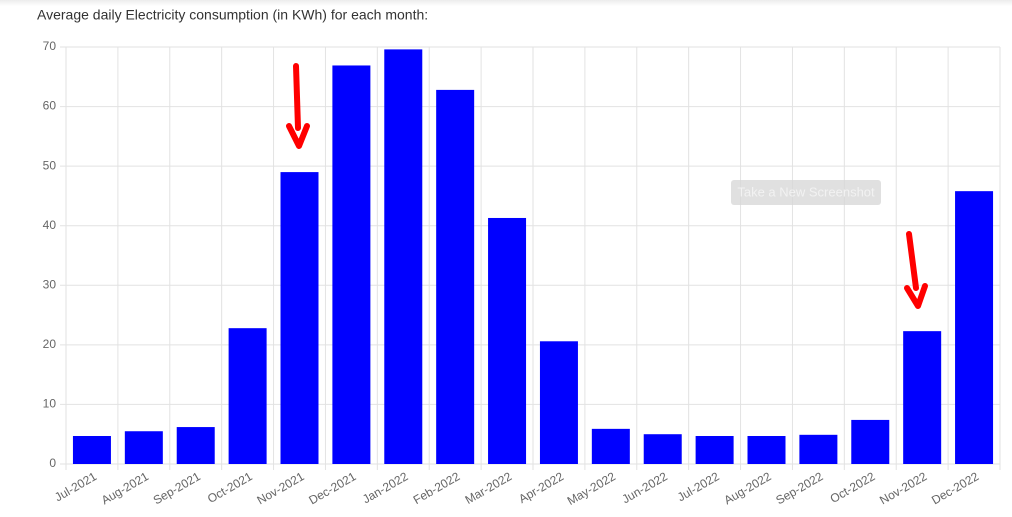 Image resolution: width=1012 pixels, height=517 pixels. I want to click on x-tick-label: May-2022, so click(591, 488).